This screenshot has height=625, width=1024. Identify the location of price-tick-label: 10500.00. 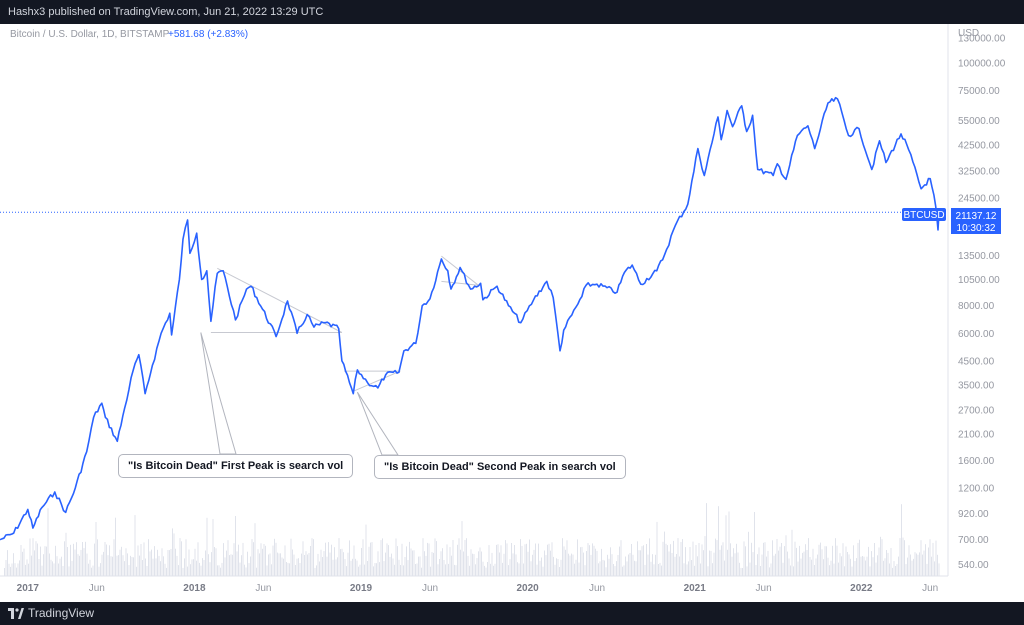
(979, 280).